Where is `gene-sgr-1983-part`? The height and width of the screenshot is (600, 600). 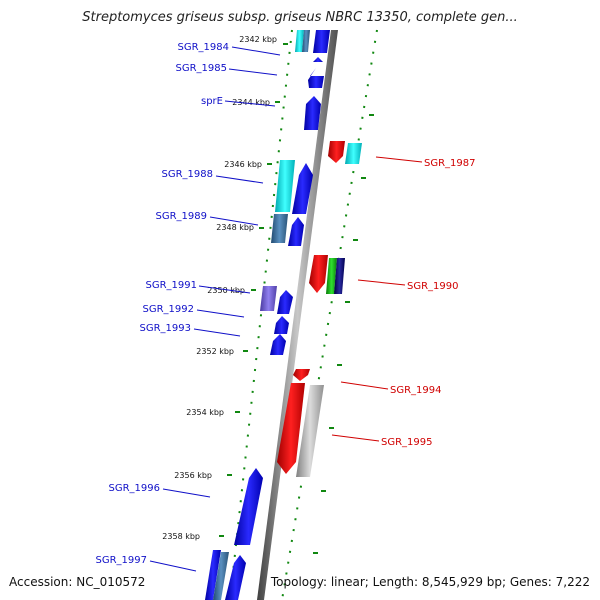 gene-sgr-1983-part is located at coordinates (299, 41).